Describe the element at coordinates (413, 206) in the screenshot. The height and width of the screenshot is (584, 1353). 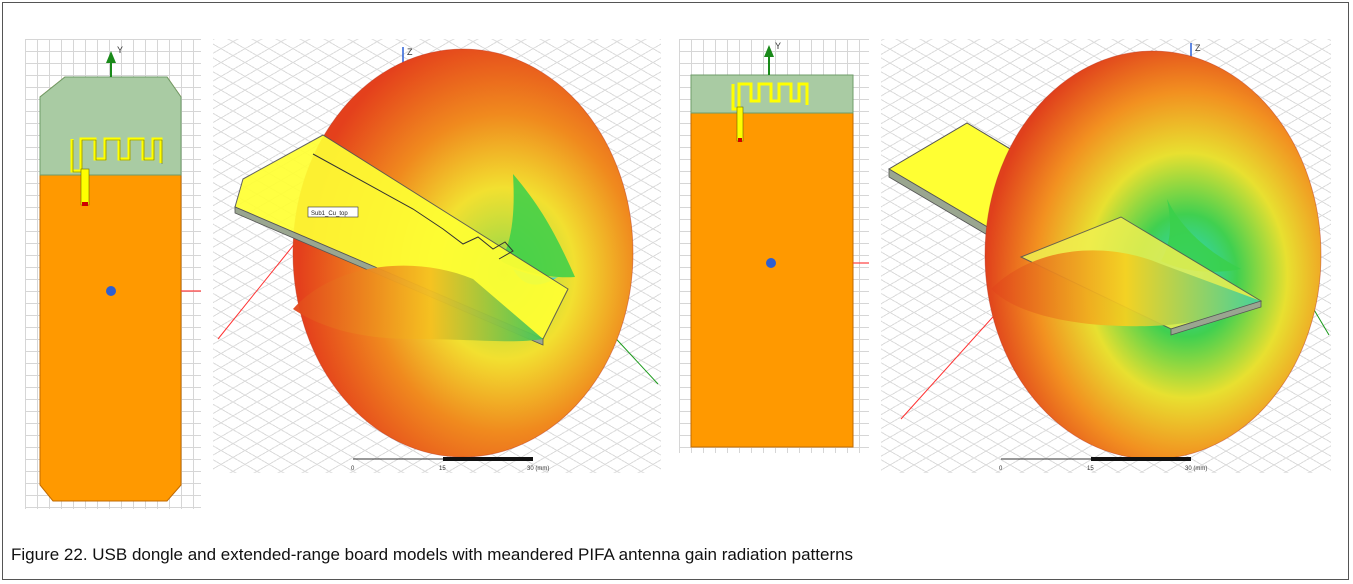
I see `meander-antenna-outline` at that location.